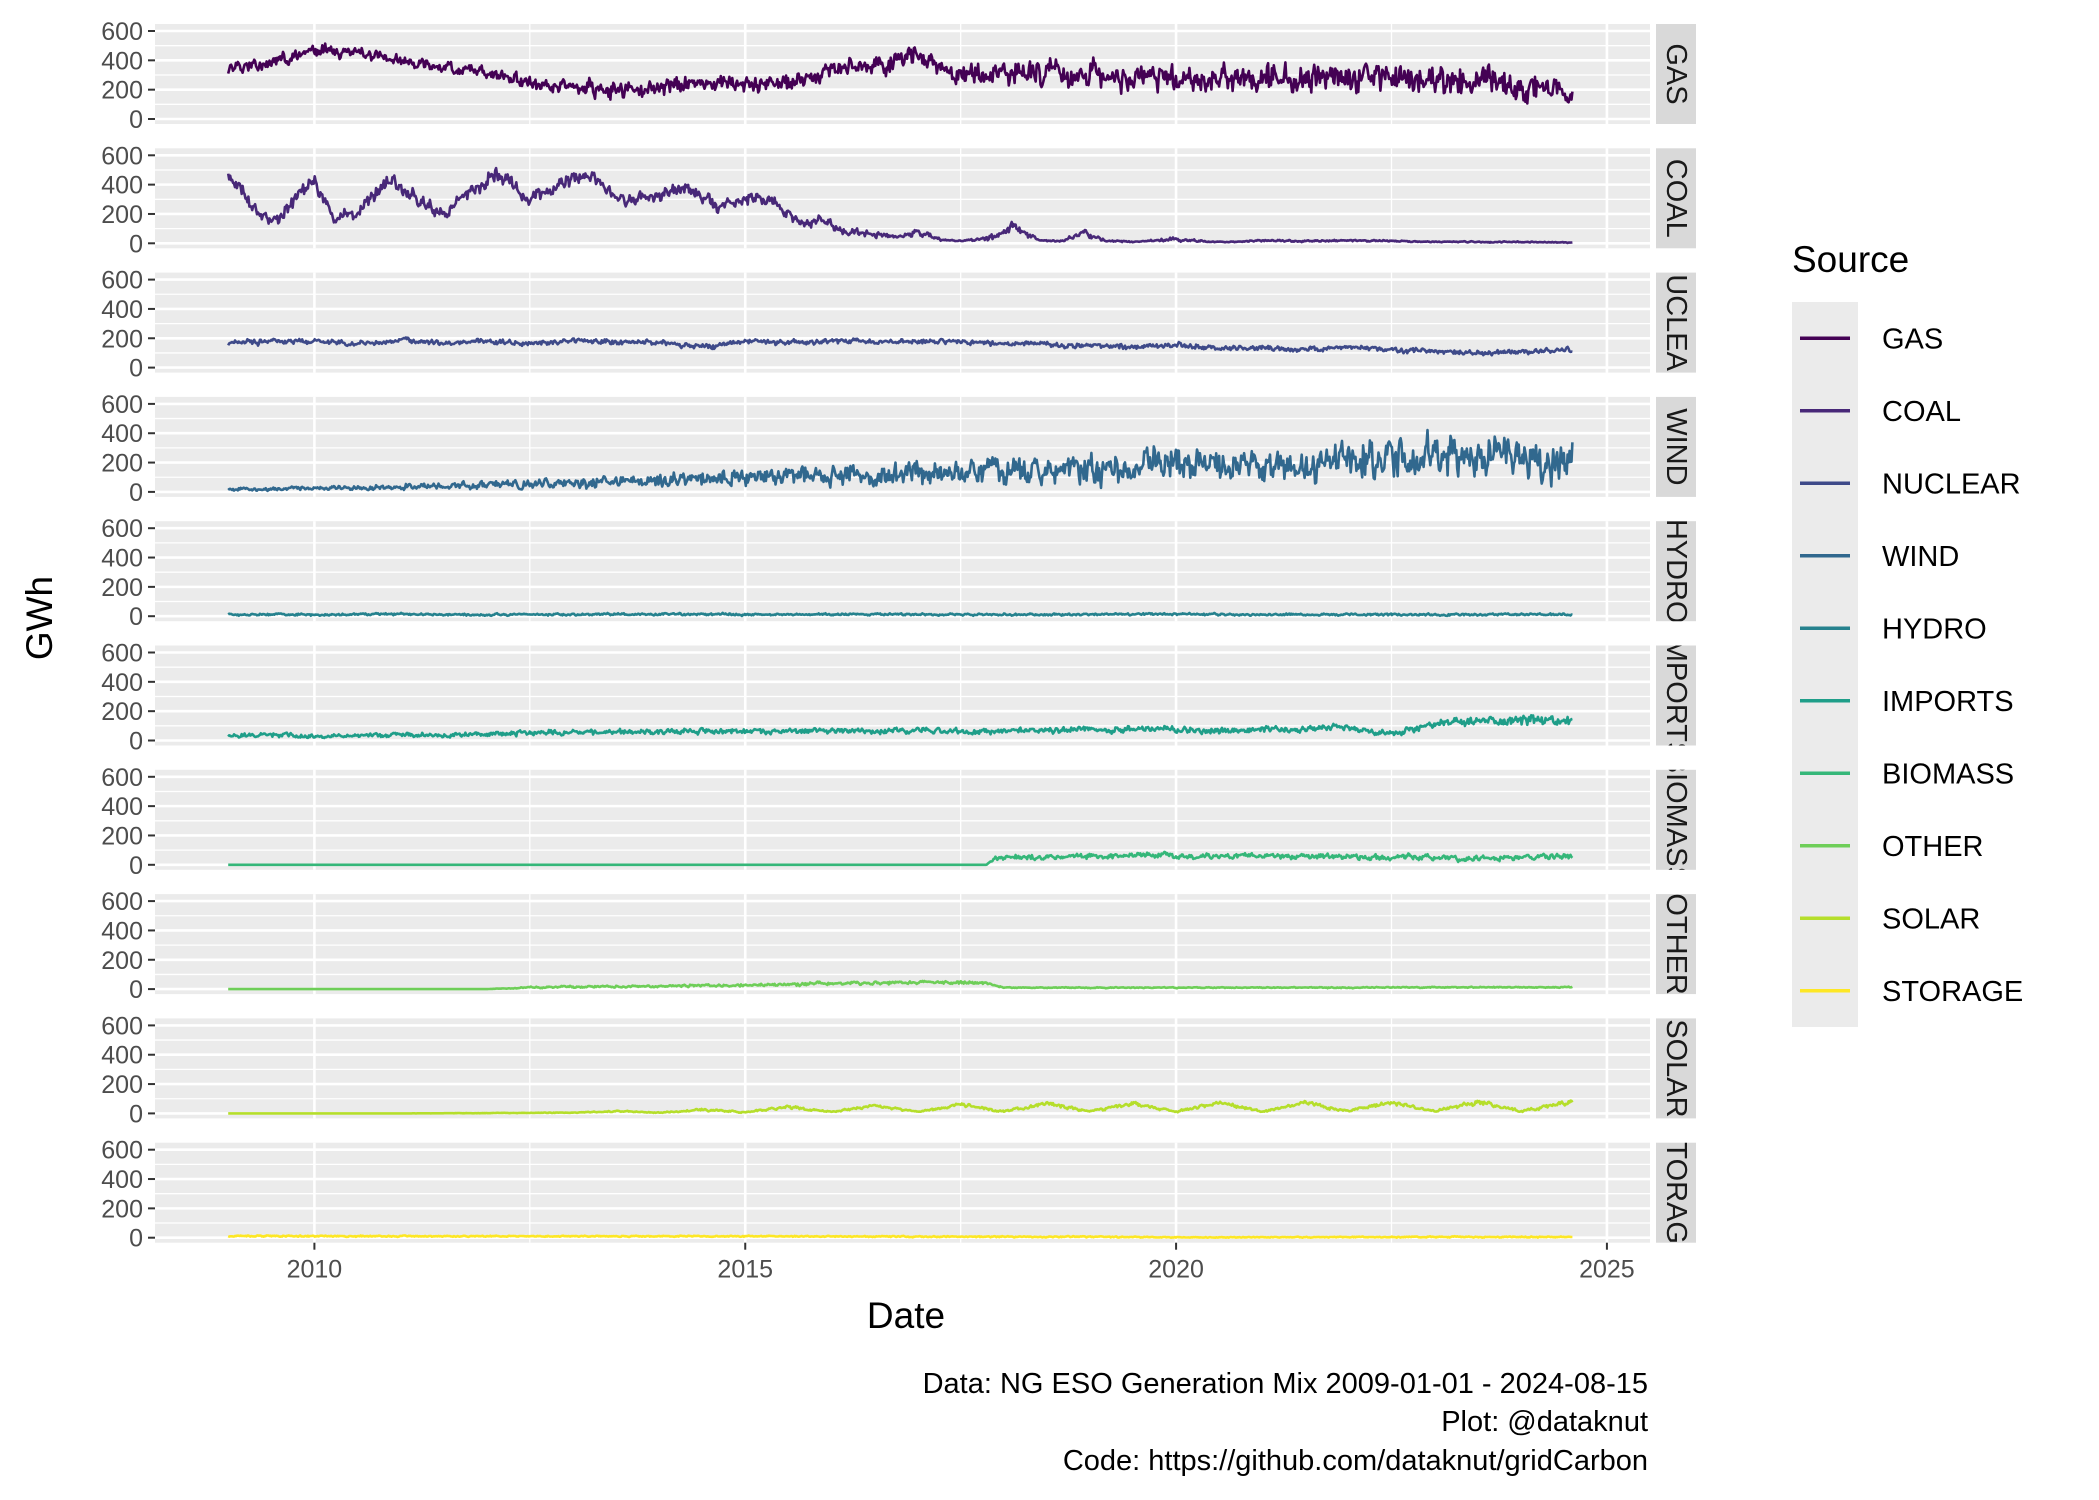 Image resolution: width=2099 pixels, height=1500 pixels. Describe the element at coordinates (1544, 1422) in the screenshot. I see `caption-plot-credit: Plot: @dataknut` at that location.